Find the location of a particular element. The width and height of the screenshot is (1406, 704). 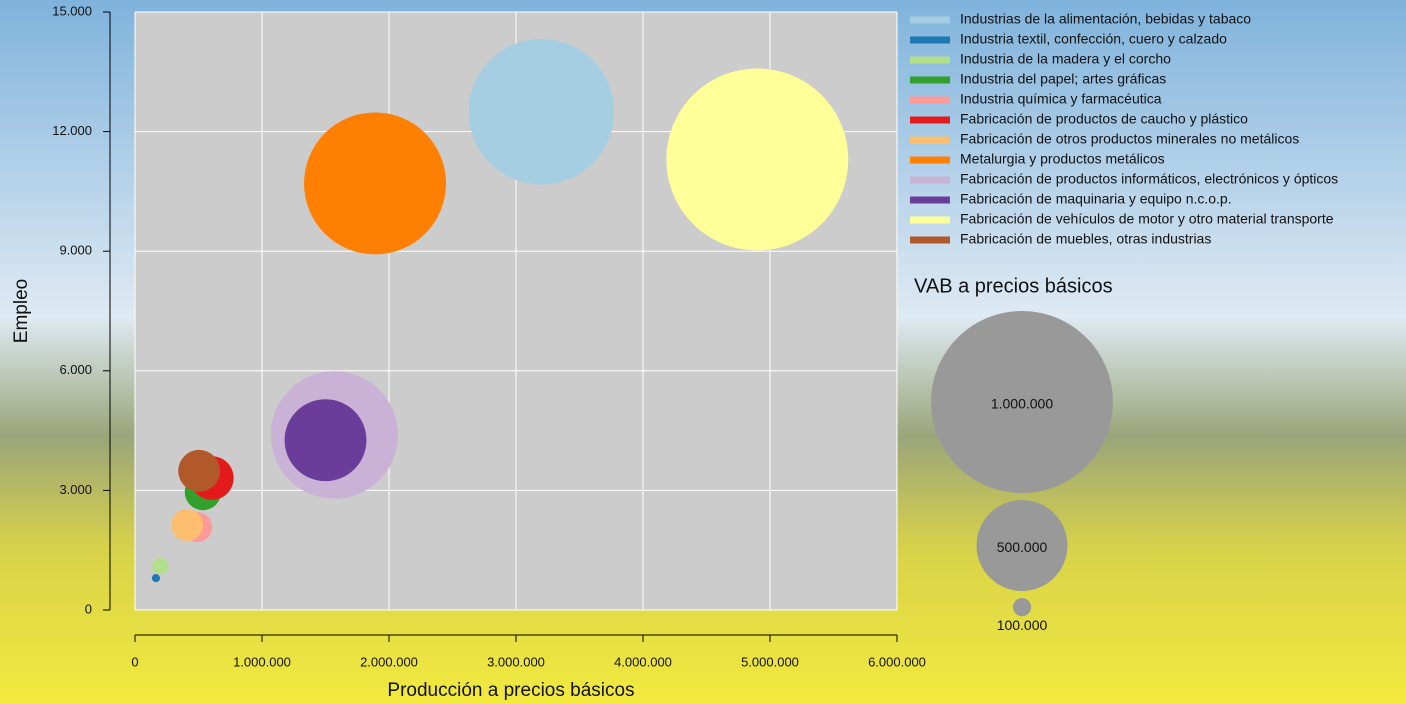

legend-label: Metalurgia y productos metálicos is located at coordinates (1062, 159).